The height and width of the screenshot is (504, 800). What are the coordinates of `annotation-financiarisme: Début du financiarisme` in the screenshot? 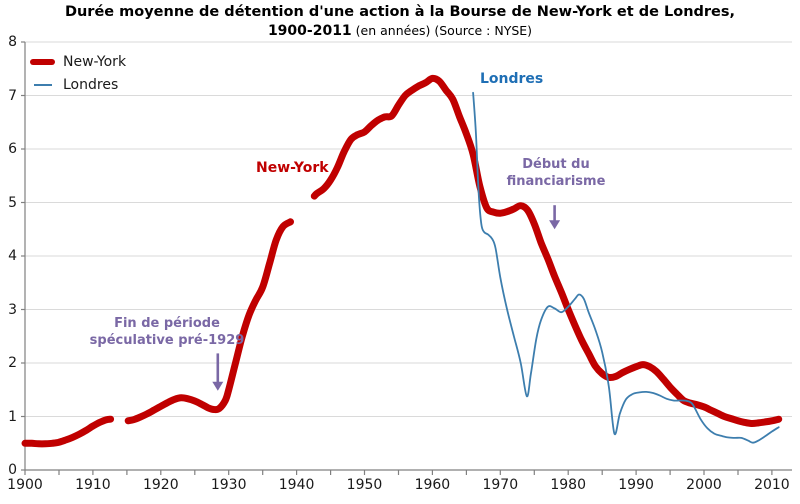 It's located at (556, 173).